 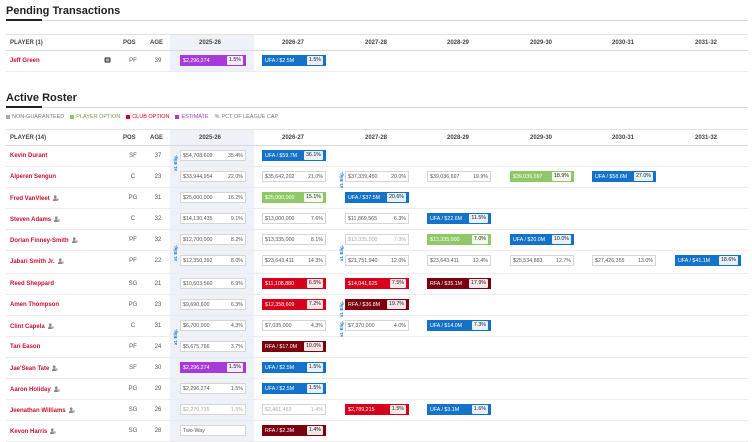 I want to click on salary-cell-2025: $9,690,600 6.3%, so click(x=213, y=304).